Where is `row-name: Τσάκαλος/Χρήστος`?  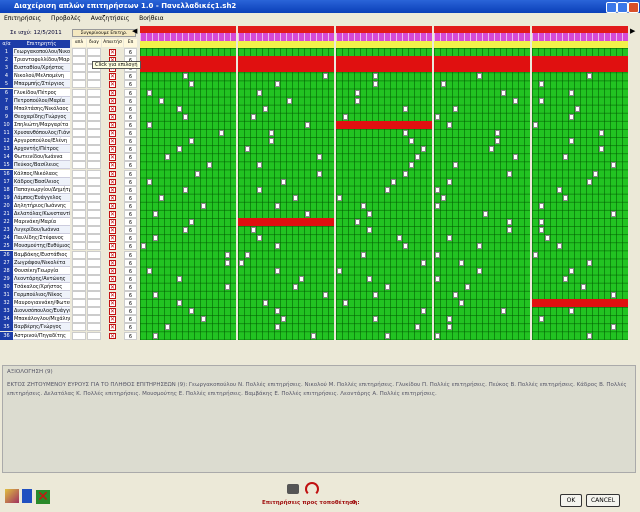
row-name: Τσάκαλος/Χρήστος is located at coordinates (41, 286).